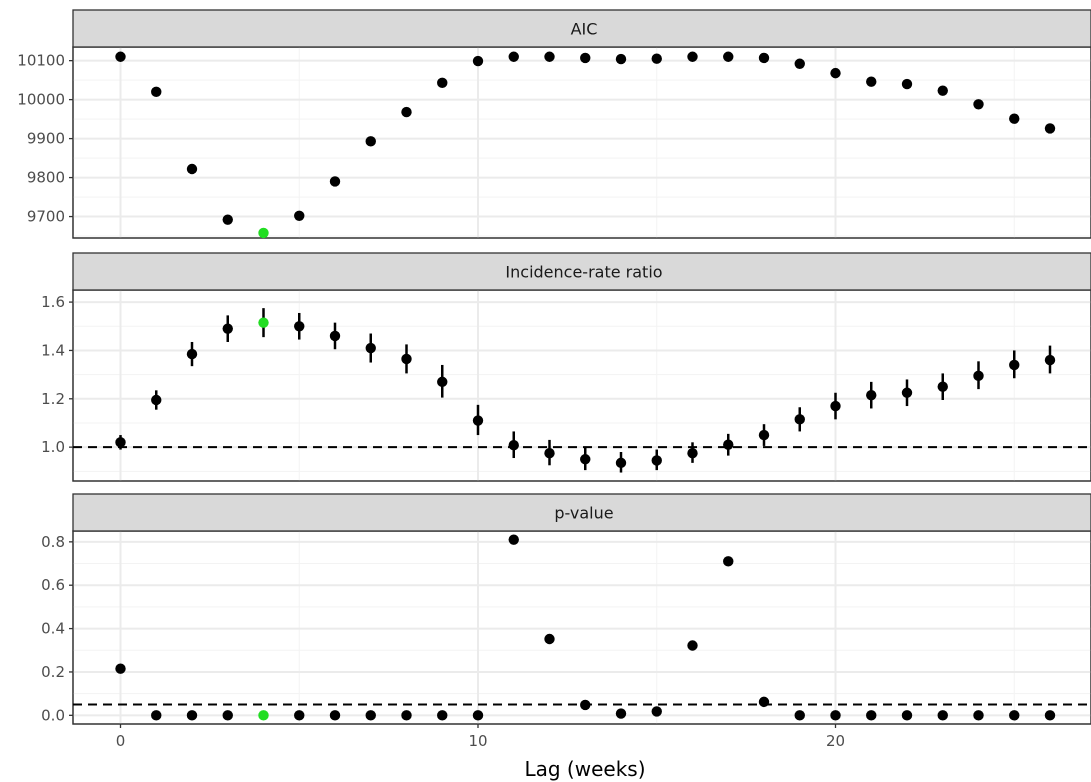 The width and height of the screenshot is (1091, 782). What do you see at coordinates (584, 769) in the screenshot?
I see `x-axis-title: Lag (weeks)` at bounding box center [584, 769].